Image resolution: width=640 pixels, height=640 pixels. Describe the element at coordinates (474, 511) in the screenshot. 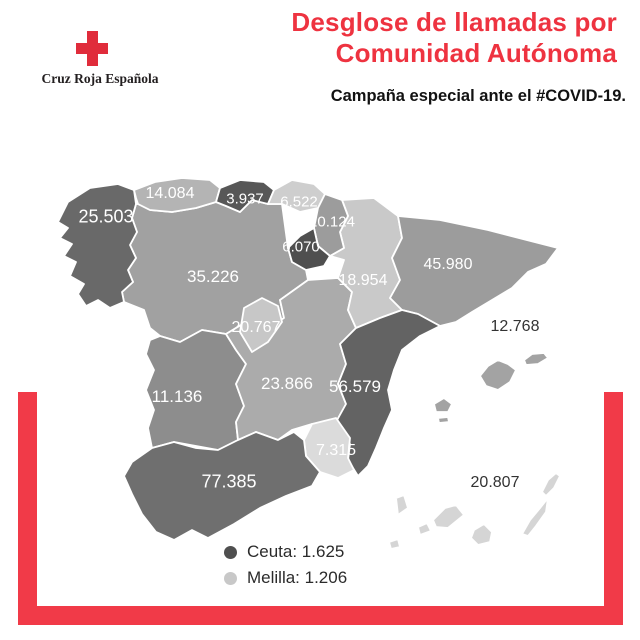

I see `region-shape-canarias` at that location.